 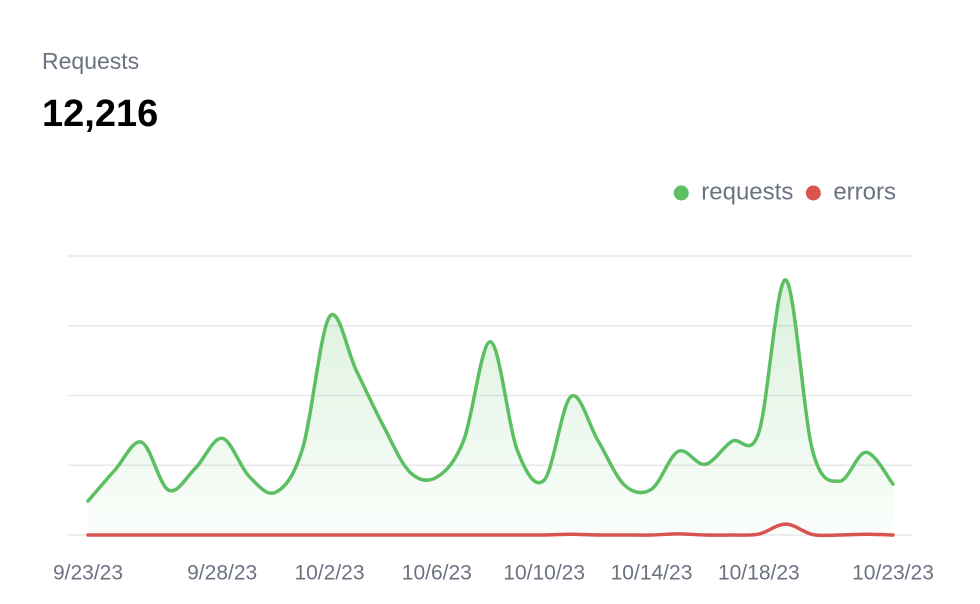 What do you see at coordinates (759, 573) in the screenshot?
I see `x-tick-label: 10/18/23` at bounding box center [759, 573].